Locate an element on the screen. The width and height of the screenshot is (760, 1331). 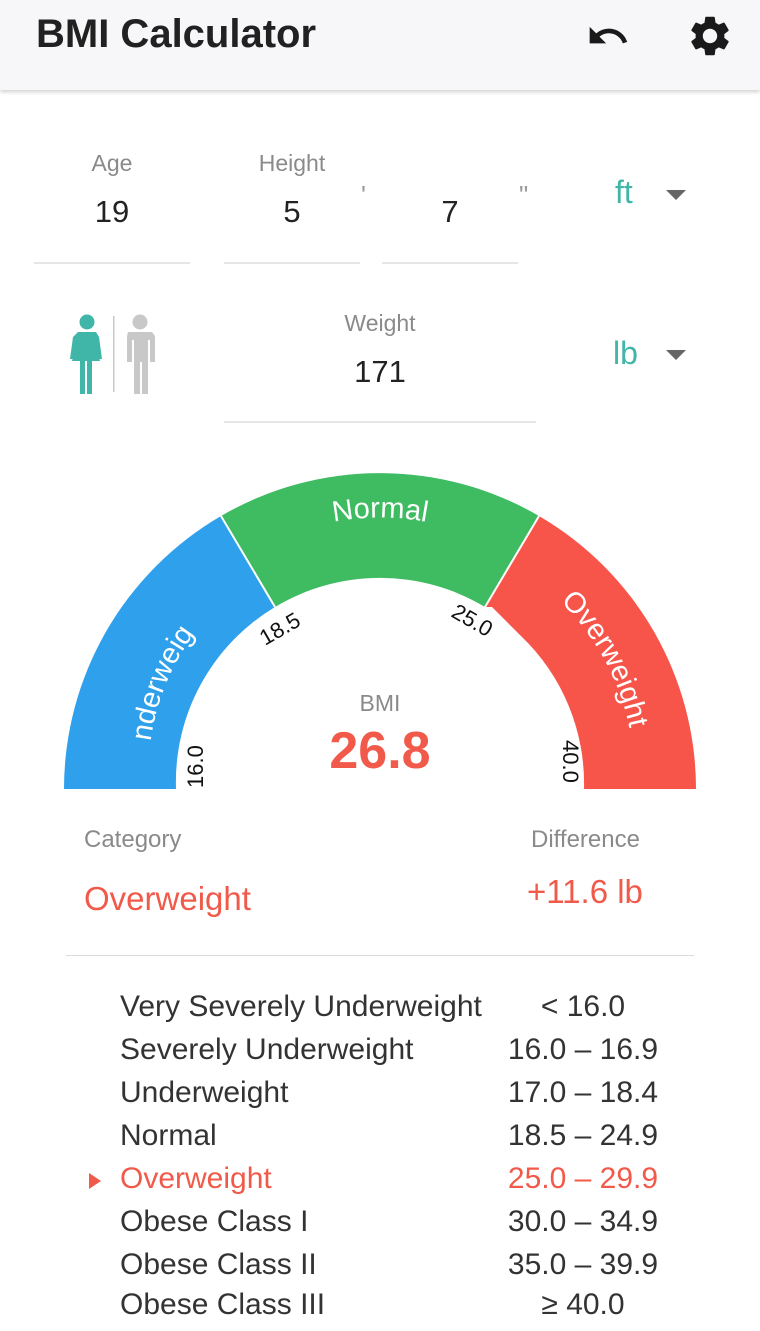
settings-button is located at coordinates (710, 36).